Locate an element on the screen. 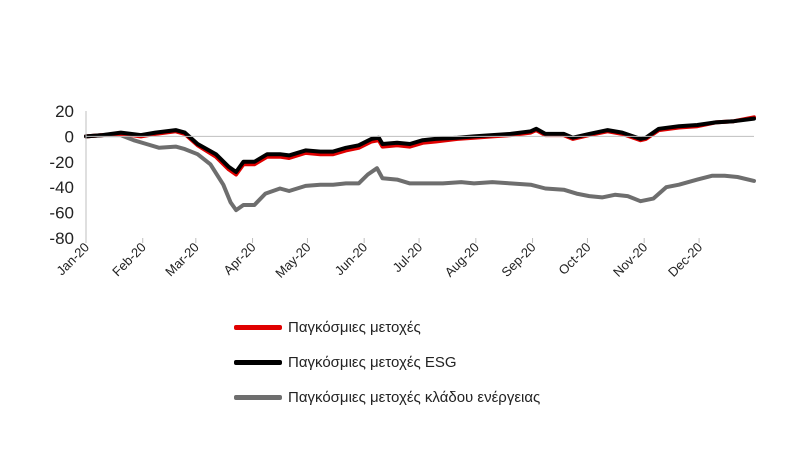 Image resolution: width=800 pixels, height=450 pixels. y-tick-label: -20 is located at coordinates (61, 162).